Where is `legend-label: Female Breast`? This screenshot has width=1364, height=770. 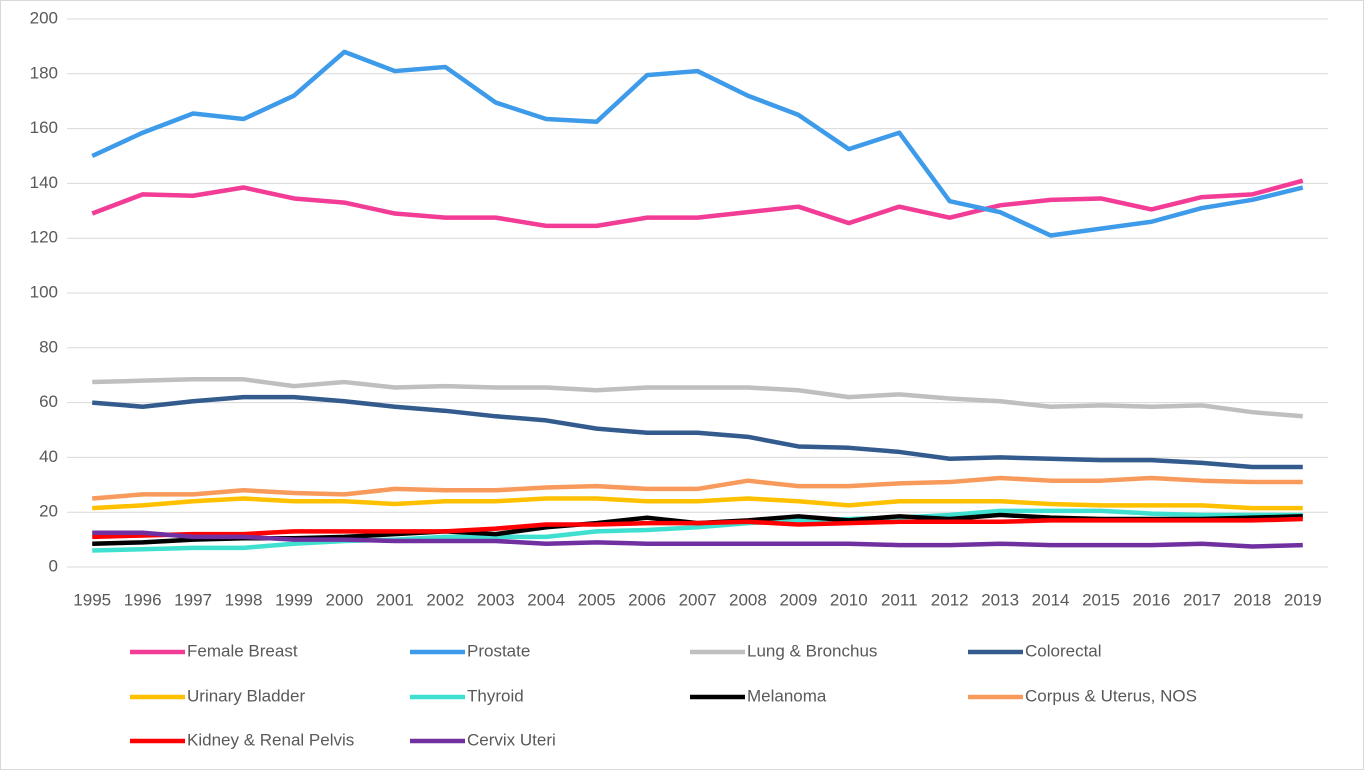 legend-label: Female Breast is located at coordinates (242, 650).